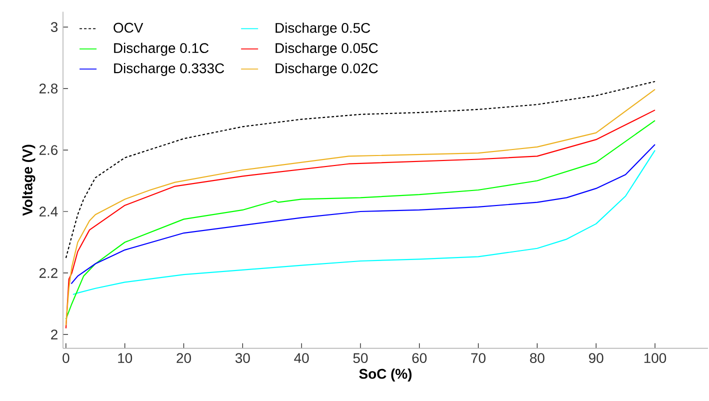 The image size is (709, 401). I want to click on y-tick-label: 2.2, so click(48, 273).